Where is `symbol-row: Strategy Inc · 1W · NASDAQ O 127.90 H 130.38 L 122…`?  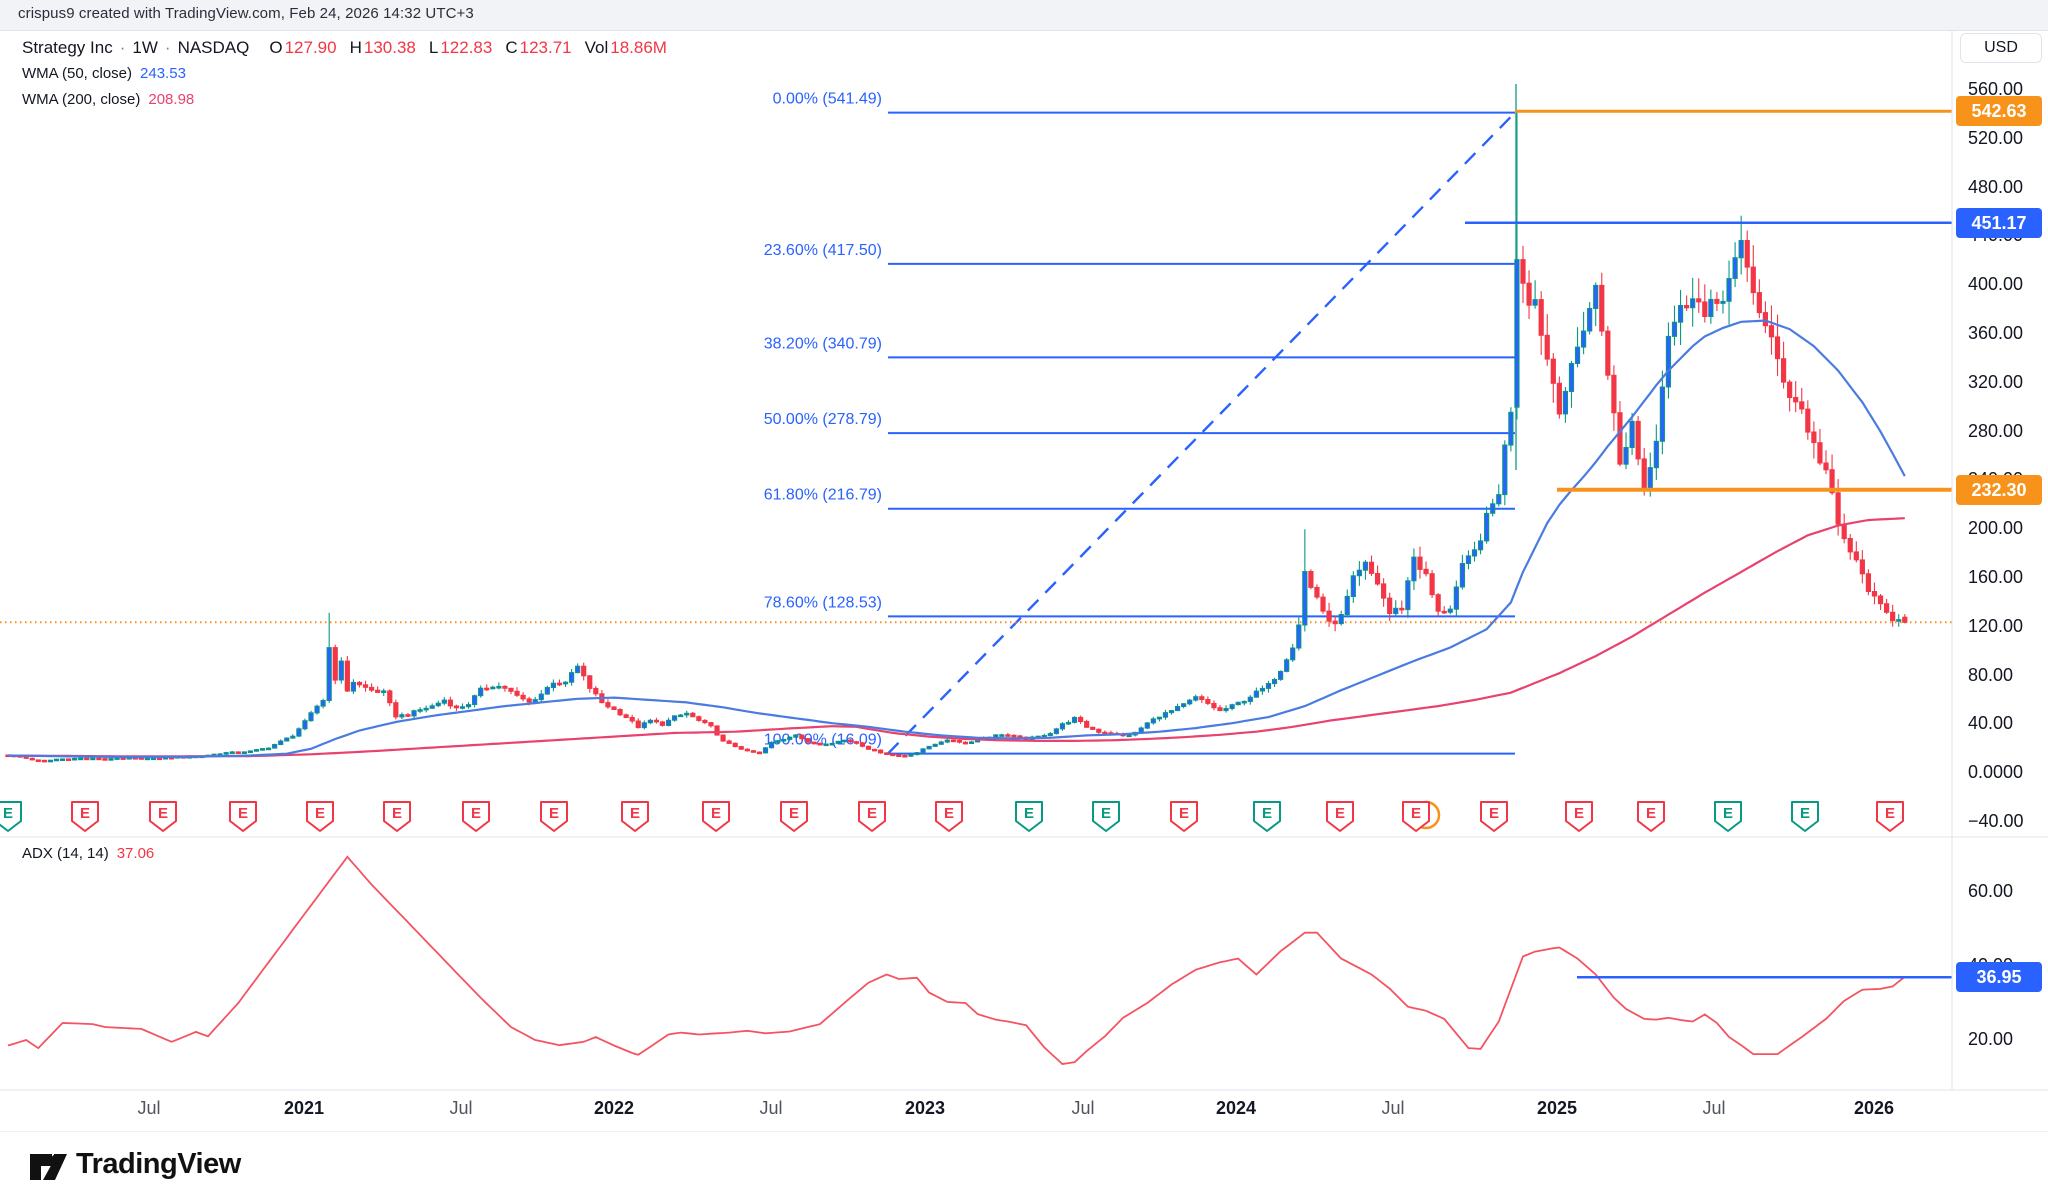
symbol-row: Strategy Inc · 1W · NASDAQ O 127.90 H 130.38 L 122… is located at coordinates (344, 48).